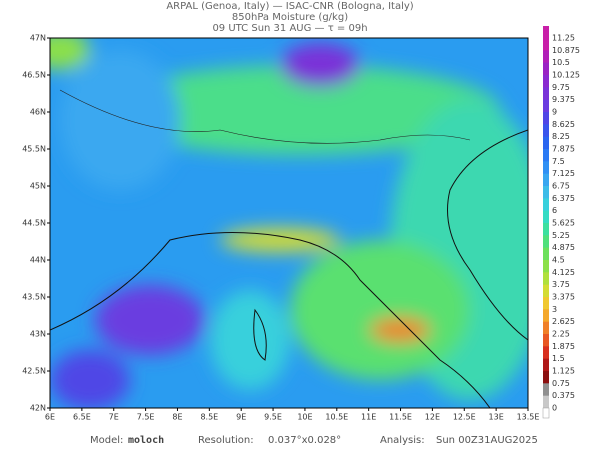 The image size is (600, 450). I want to click on x-tick-label: 7.5E, so click(146, 417).